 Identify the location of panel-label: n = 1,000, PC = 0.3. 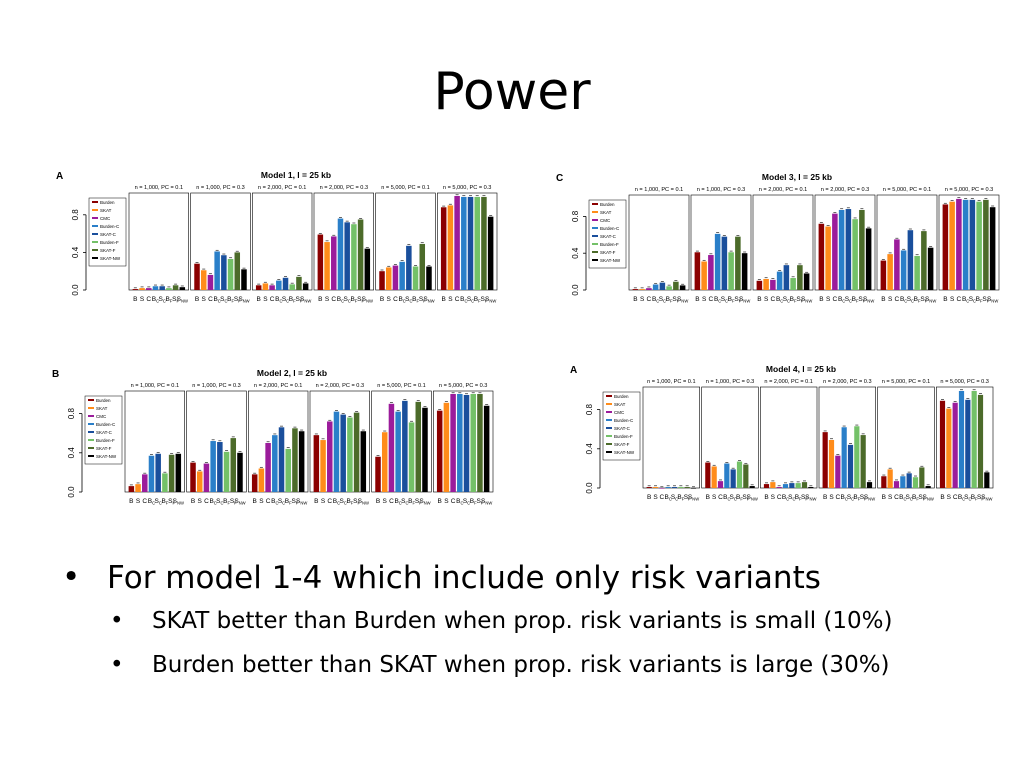
(721, 190).